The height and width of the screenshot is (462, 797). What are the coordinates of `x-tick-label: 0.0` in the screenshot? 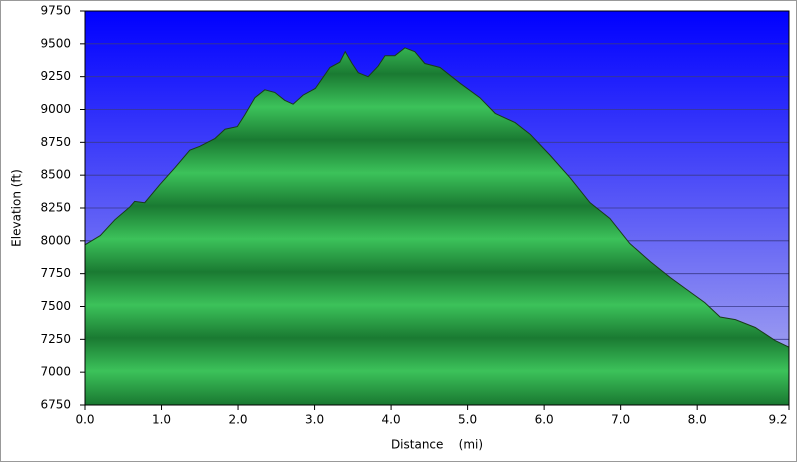 It's located at (84, 420).